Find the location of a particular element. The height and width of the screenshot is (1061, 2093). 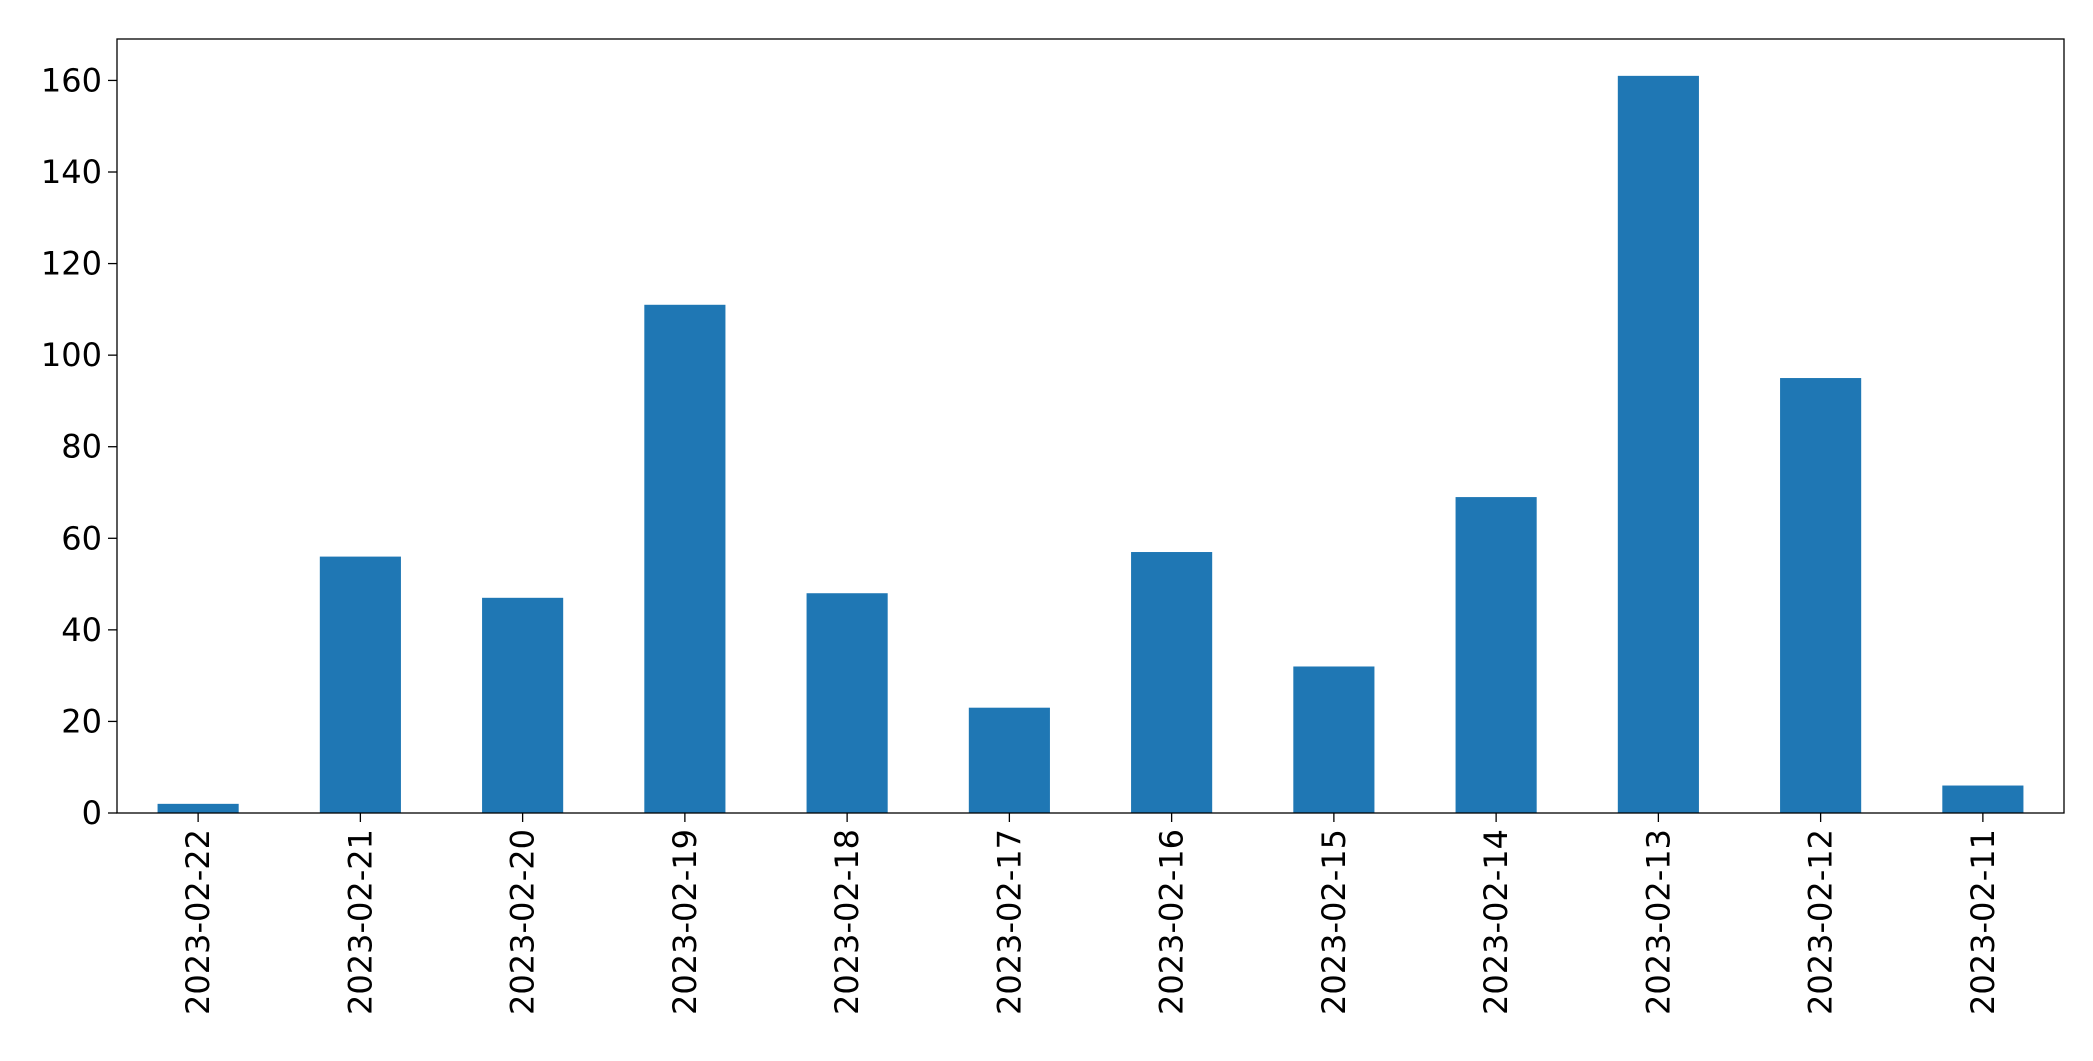

y-tick-label: 80 is located at coordinates (81, 447).